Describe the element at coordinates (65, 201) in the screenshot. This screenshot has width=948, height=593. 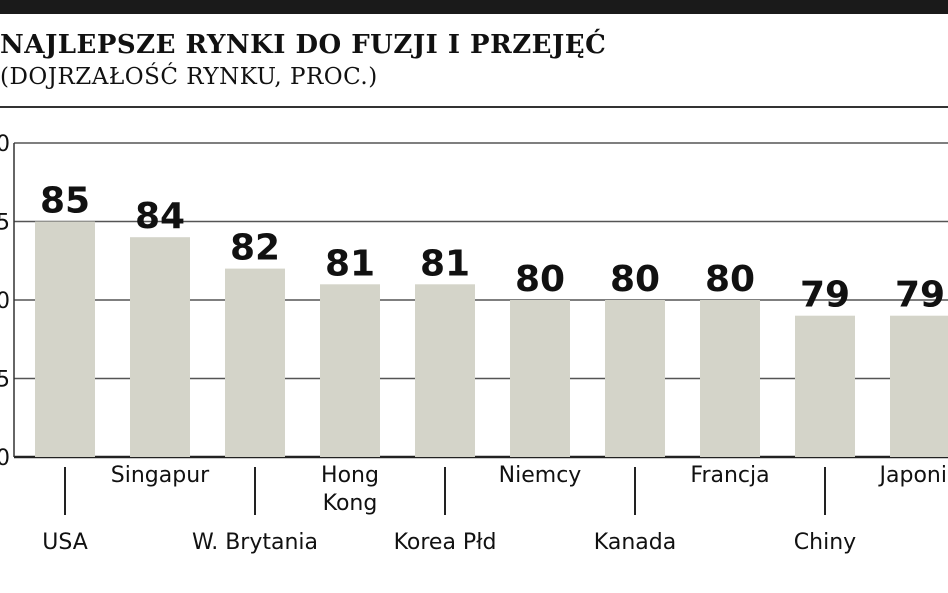
I see `value-label: 85` at that location.